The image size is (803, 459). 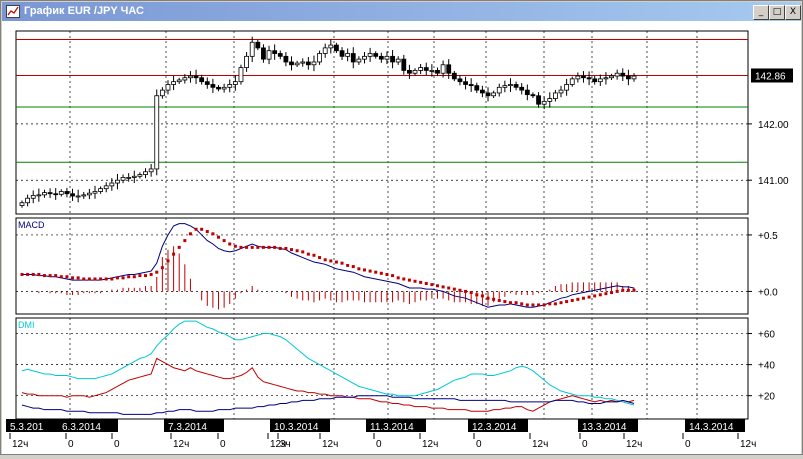 What do you see at coordinates (328, 405) in the screenshot?
I see `dmi-minus-series` at bounding box center [328, 405].